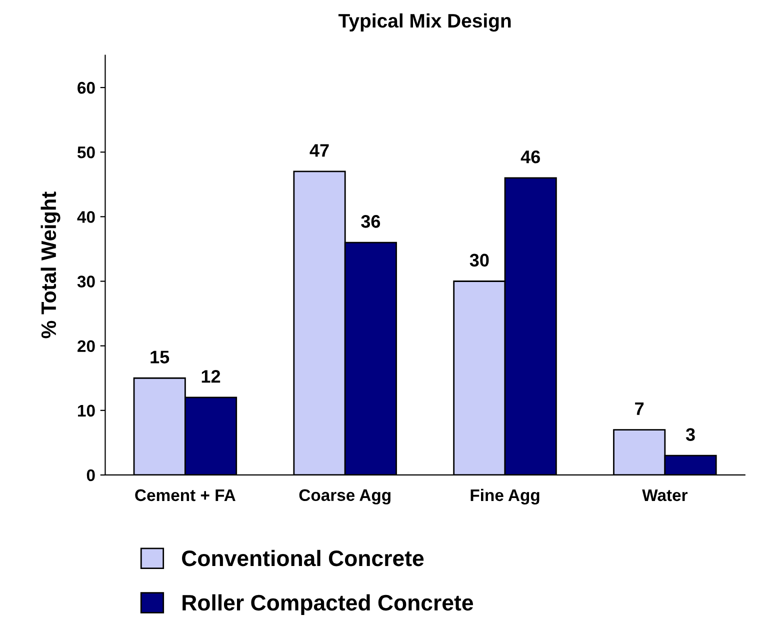  I want to click on y-tick-label: 50, so click(86, 152).